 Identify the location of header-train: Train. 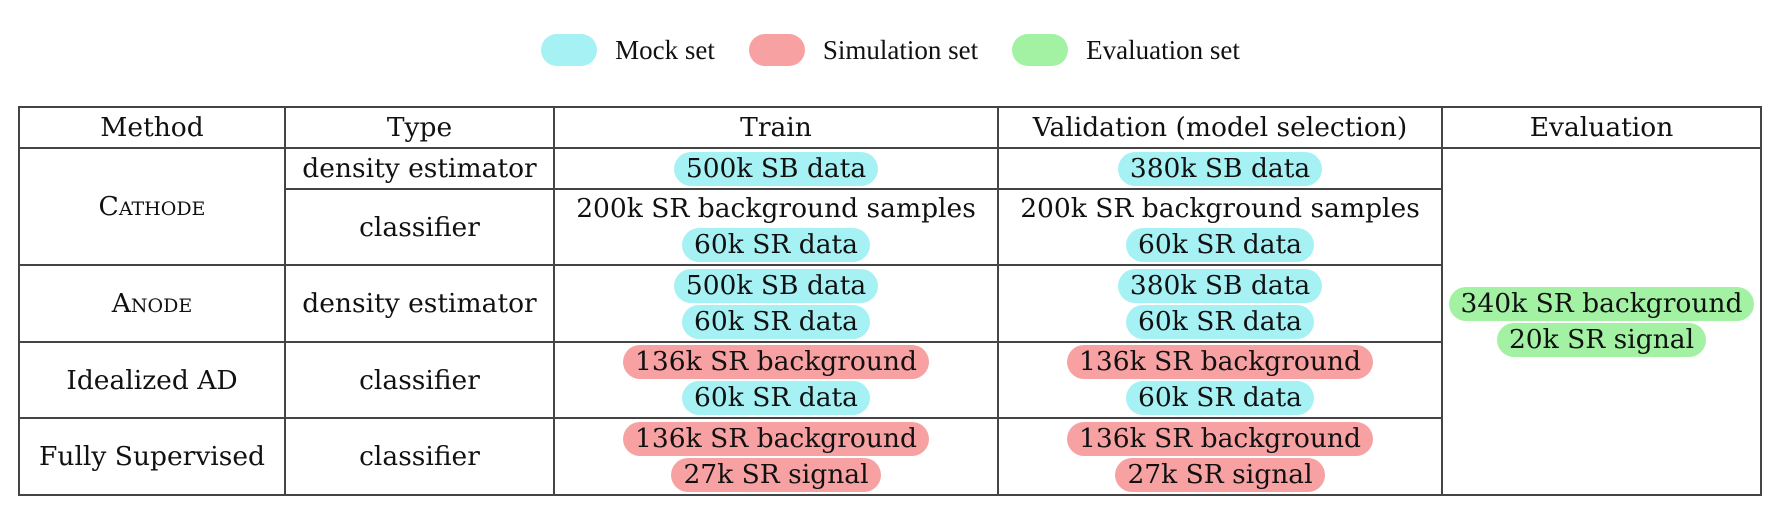
(776, 127).